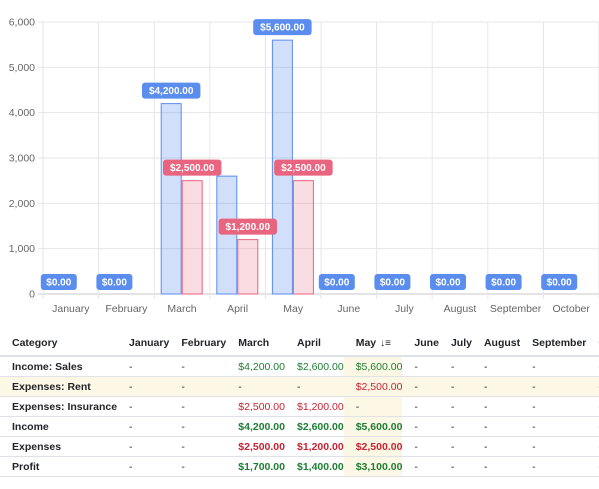  Describe the element at coordinates (348, 309) in the screenshot. I see `x-tick-label: June` at that location.